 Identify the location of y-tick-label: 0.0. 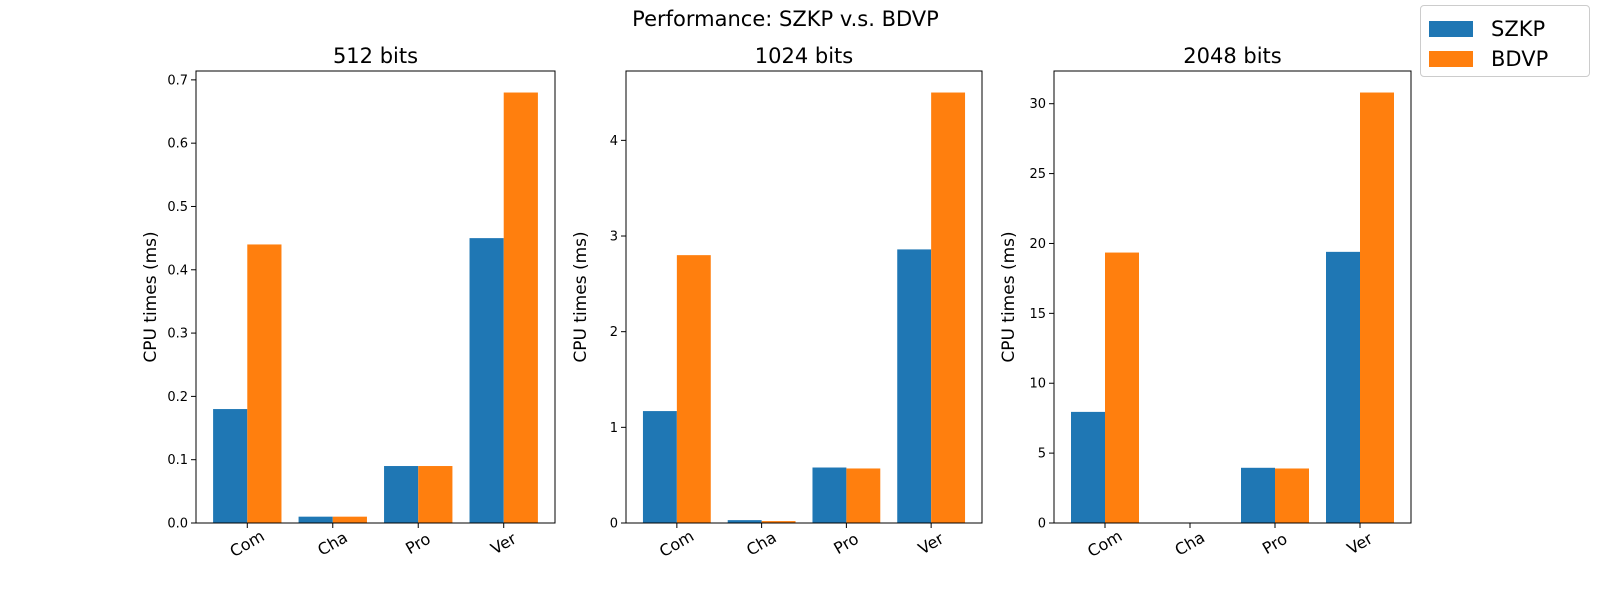
(177, 524).